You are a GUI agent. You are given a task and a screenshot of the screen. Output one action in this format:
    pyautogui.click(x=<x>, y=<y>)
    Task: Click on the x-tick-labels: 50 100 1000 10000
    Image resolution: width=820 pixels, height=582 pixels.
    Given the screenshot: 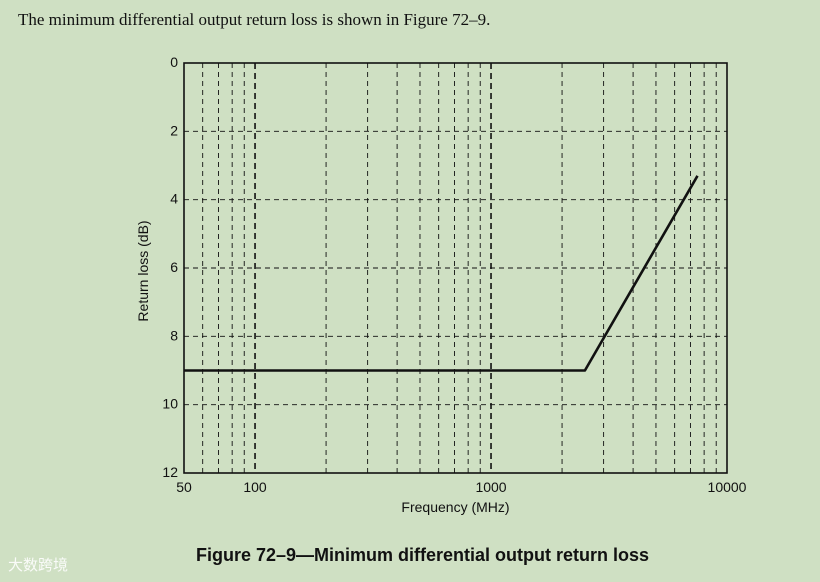 What is the action you would take?
    pyautogui.click(x=461, y=487)
    